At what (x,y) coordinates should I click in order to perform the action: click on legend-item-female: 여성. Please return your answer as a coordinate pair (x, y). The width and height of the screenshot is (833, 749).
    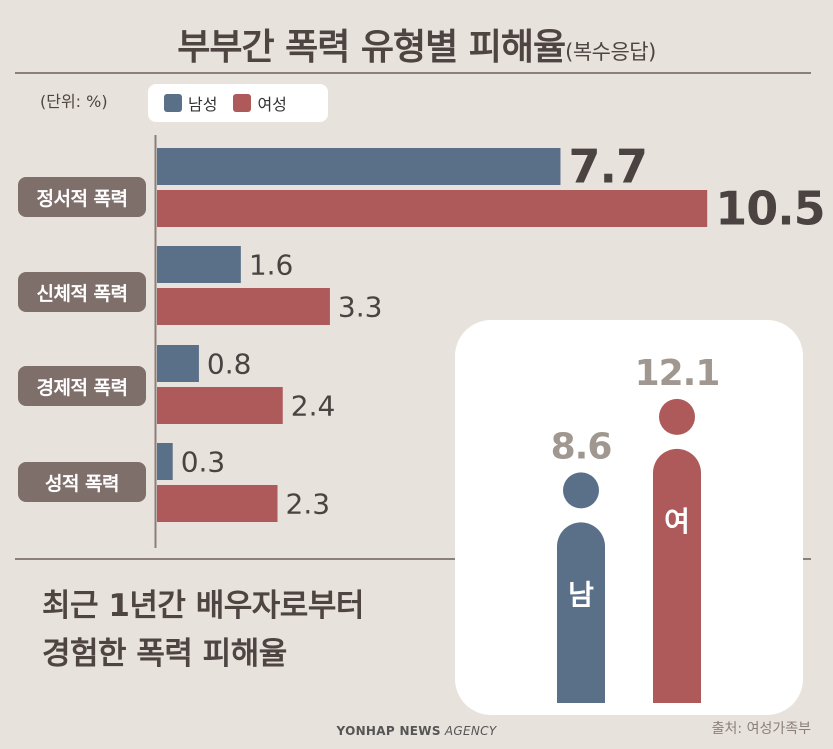
    Looking at the image, I should click on (260, 103).